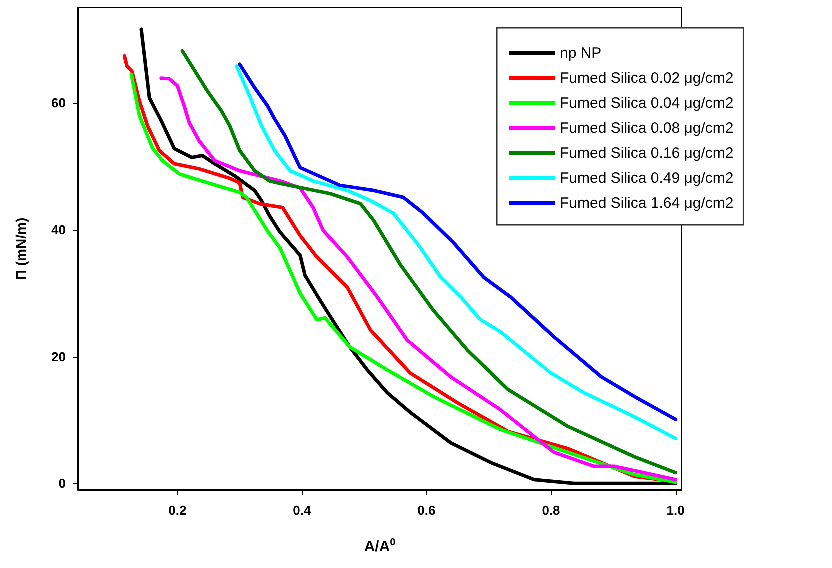 The image size is (832, 568). I want to click on legend-label: np NP, so click(581, 53).